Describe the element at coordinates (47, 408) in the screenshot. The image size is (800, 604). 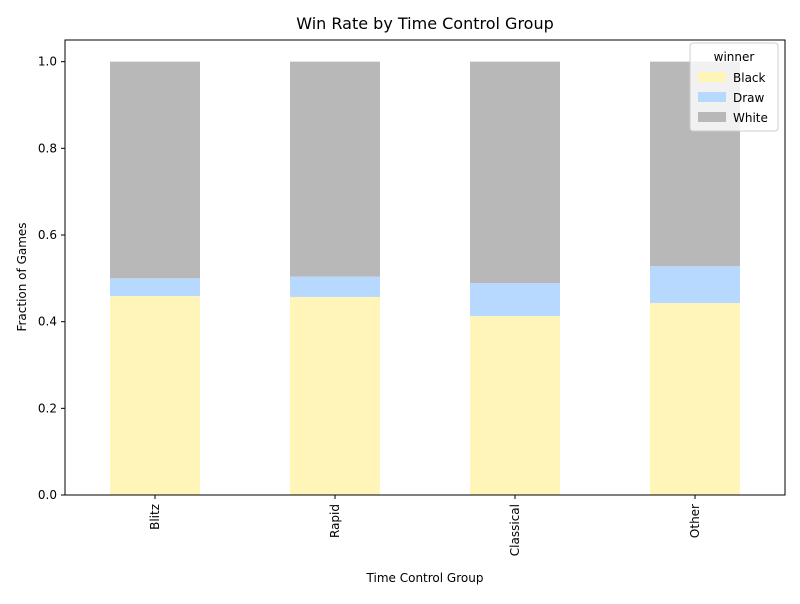
I see `y-tick-label: 0.2` at that location.